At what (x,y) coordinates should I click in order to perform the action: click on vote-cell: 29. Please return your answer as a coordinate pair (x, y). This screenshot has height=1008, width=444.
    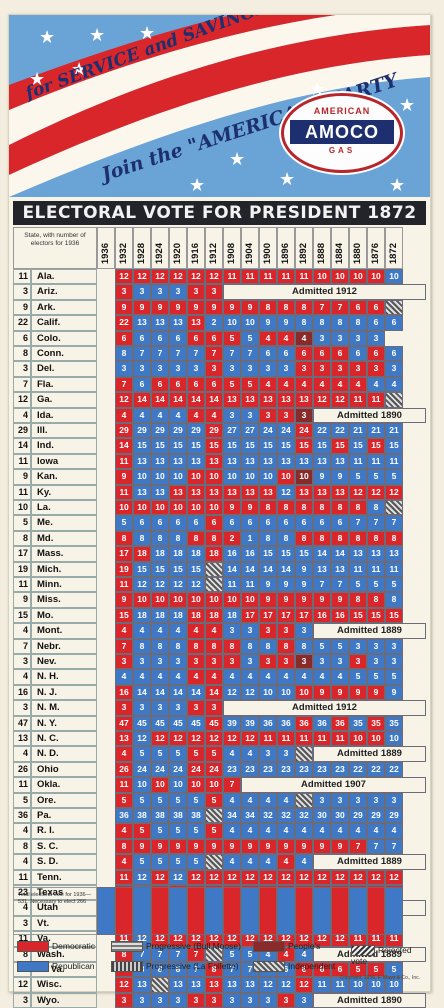
    Looking at the image, I should click on (358, 816).